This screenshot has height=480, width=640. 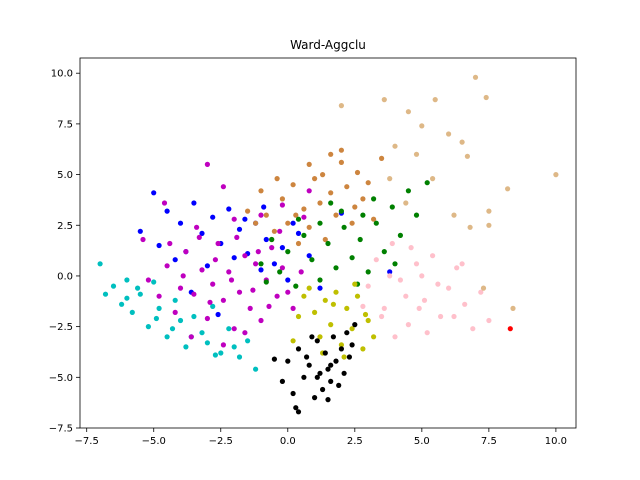 I want to click on y-tick-label: −2.5, so click(x=61, y=327).